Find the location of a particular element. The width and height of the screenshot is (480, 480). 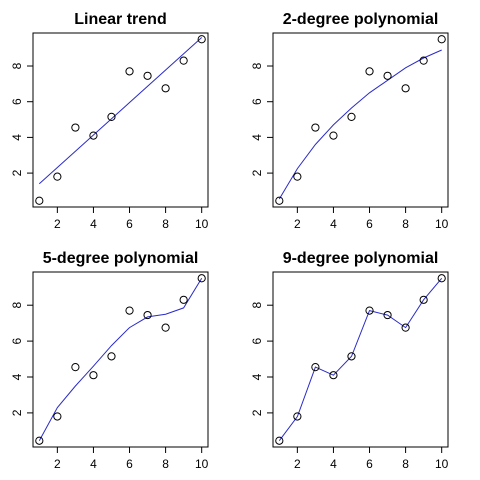

chart-title: 9-degree polynomial is located at coordinates (361, 258).